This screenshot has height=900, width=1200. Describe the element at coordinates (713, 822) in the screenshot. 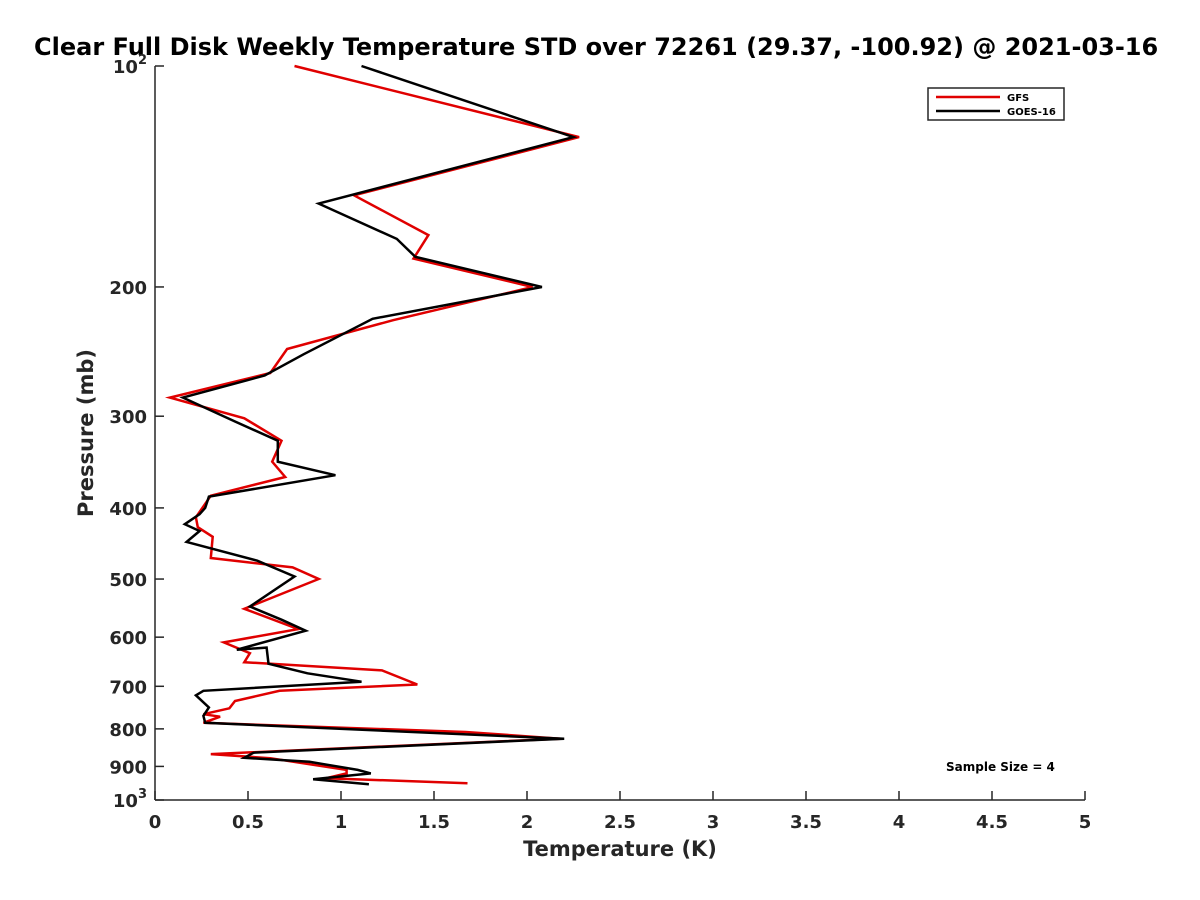

I see `x-tick-label: 3` at that location.